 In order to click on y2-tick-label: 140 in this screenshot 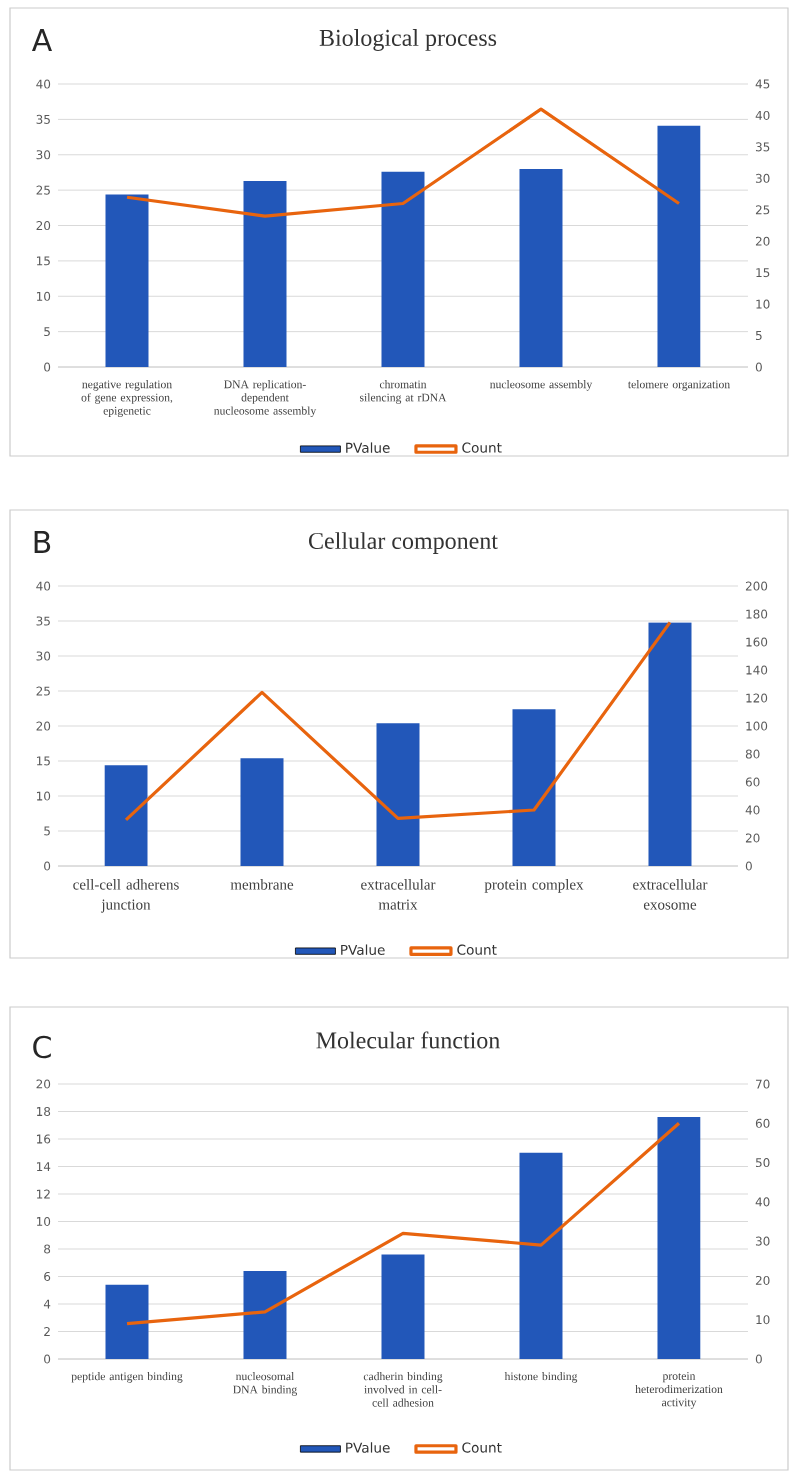, I will do `click(757, 670)`.